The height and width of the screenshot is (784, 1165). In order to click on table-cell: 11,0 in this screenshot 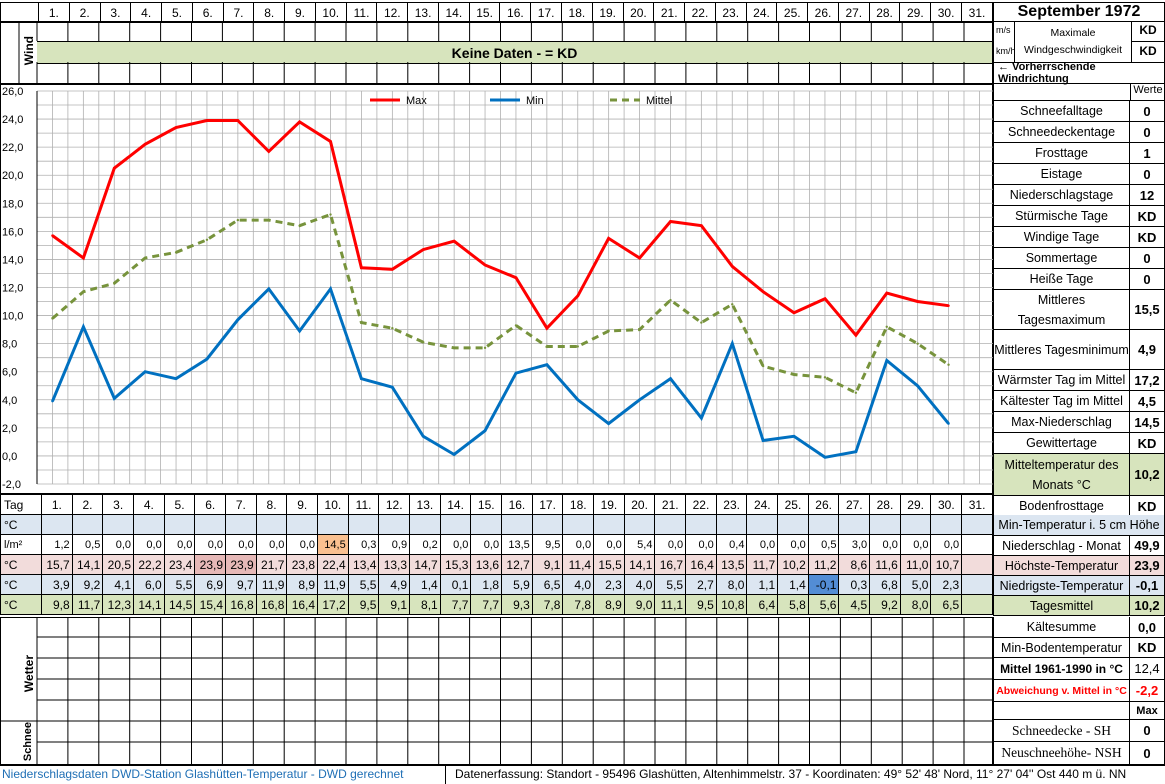, I will do `click(915, 564)`.